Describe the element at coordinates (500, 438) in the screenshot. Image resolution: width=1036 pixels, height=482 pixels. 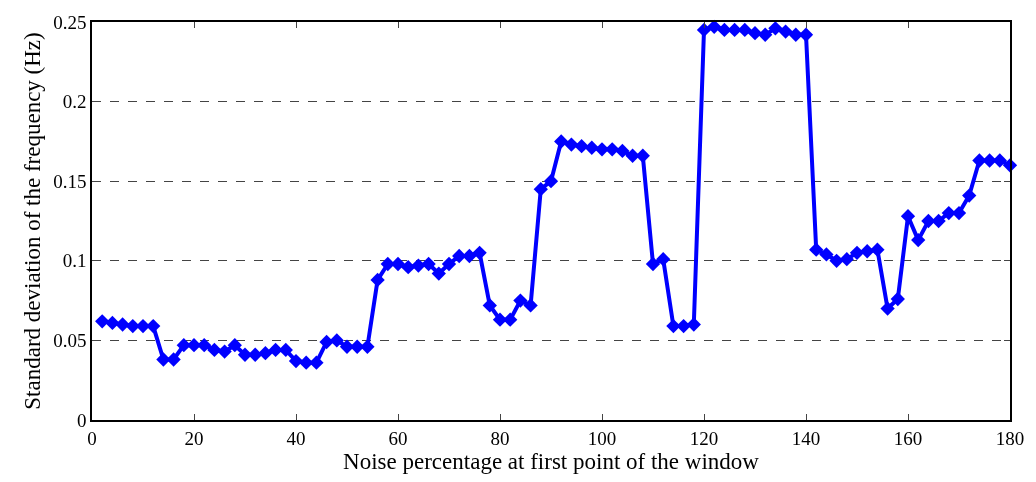
I see `x-tick-label: 80` at that location.